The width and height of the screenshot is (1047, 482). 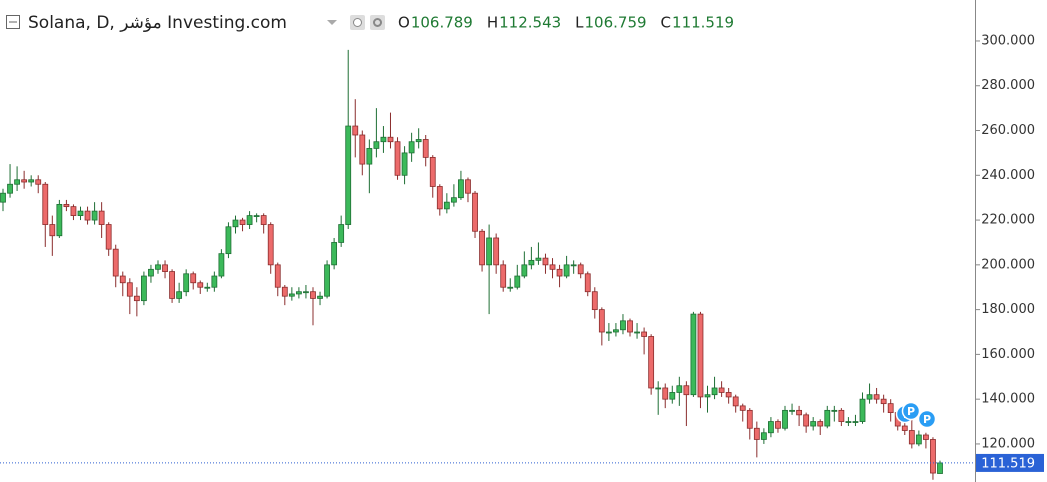 I want to click on ohlc-value: 106.759, so click(x=616, y=23).